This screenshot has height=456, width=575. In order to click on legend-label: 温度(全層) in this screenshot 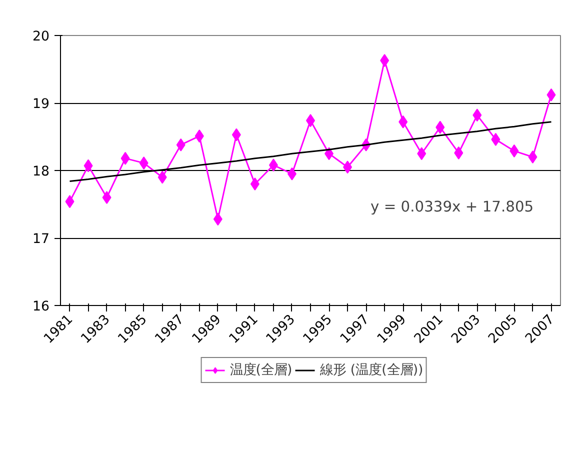, I will do `click(261, 370)`.